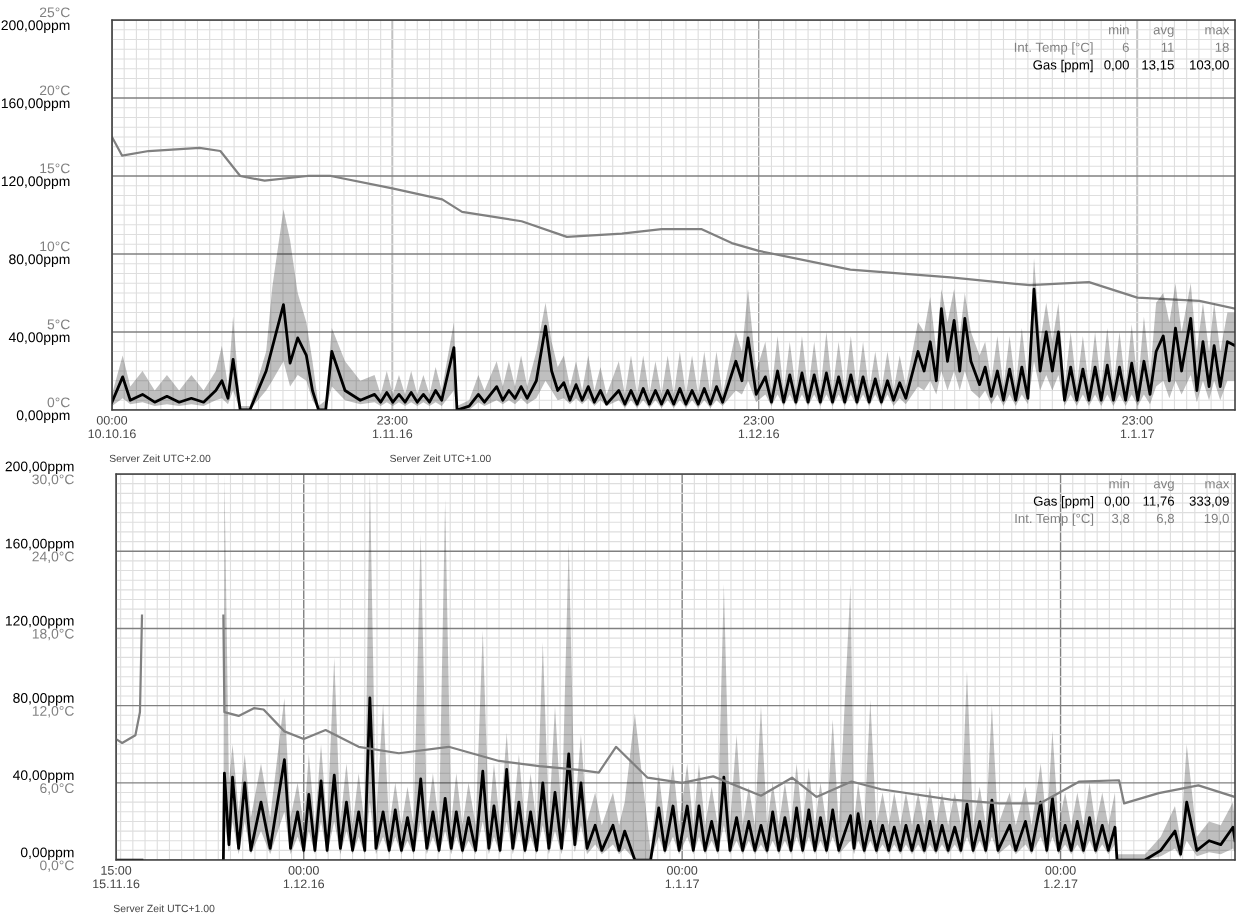  I want to click on annotation: 13,15, so click(1158, 66).